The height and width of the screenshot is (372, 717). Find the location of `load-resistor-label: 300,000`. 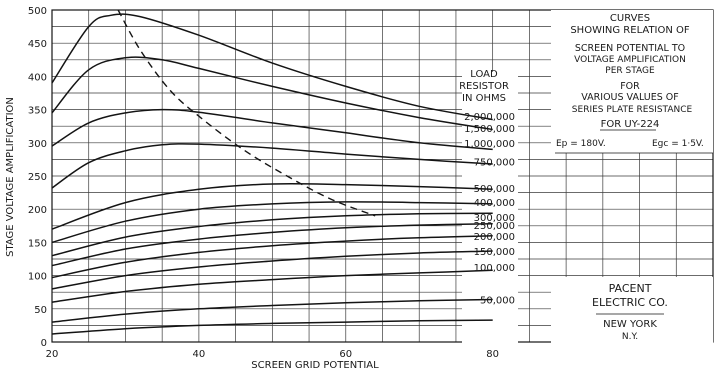

load-resistor-label: 300,000 is located at coordinates (494, 218).